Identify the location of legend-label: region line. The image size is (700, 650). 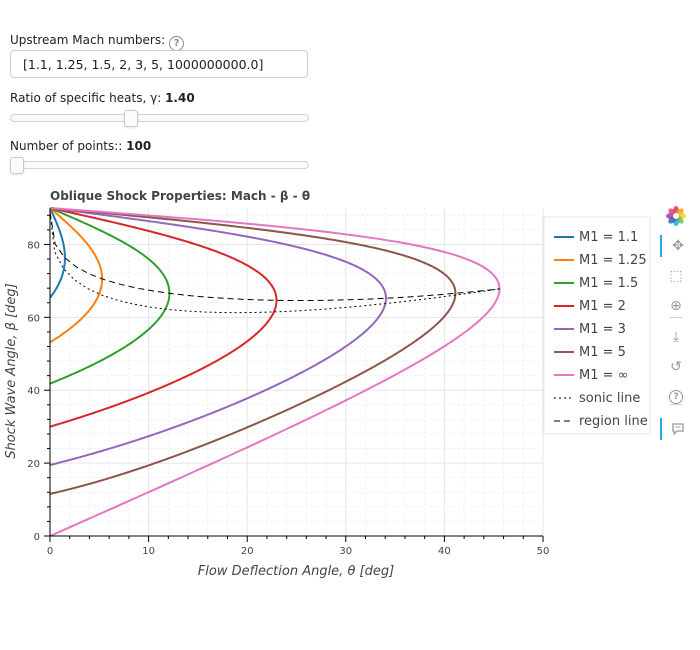
(613, 421).